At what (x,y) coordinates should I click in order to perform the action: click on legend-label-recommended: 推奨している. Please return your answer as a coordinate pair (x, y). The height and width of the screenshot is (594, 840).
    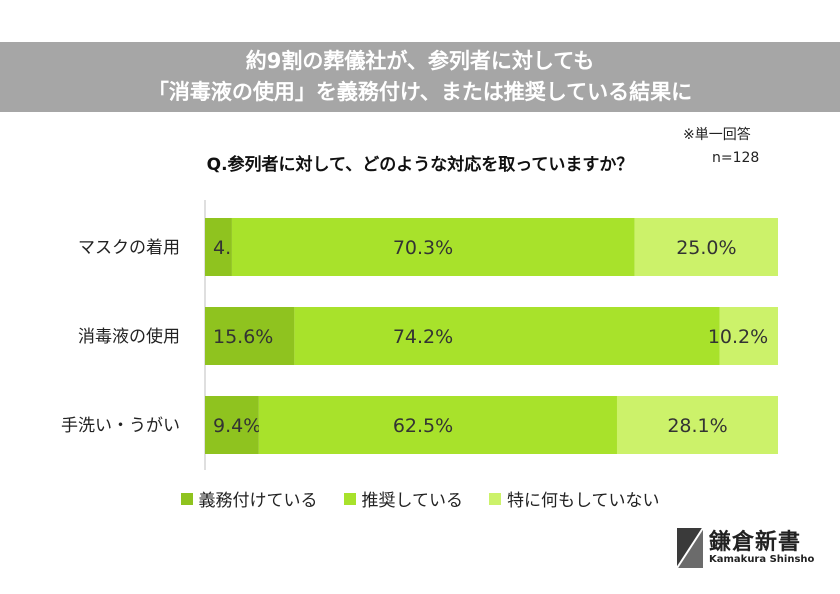
    Looking at the image, I should click on (412, 501).